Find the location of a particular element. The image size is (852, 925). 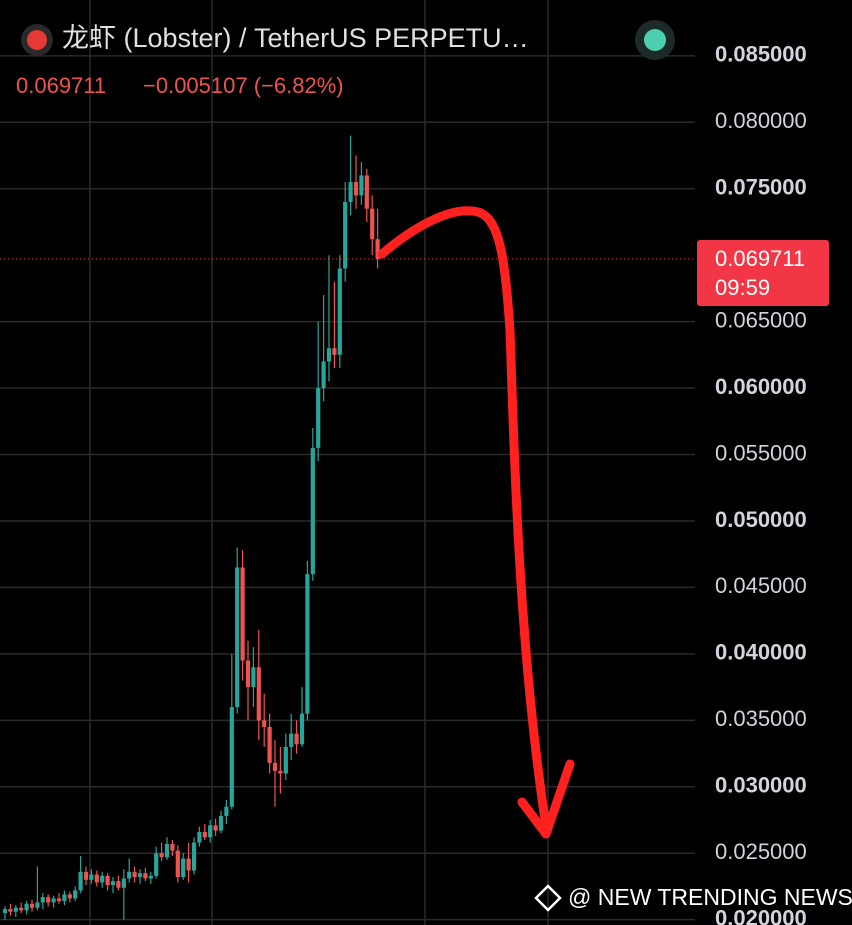

arrow-head is located at coordinates (546, 799).